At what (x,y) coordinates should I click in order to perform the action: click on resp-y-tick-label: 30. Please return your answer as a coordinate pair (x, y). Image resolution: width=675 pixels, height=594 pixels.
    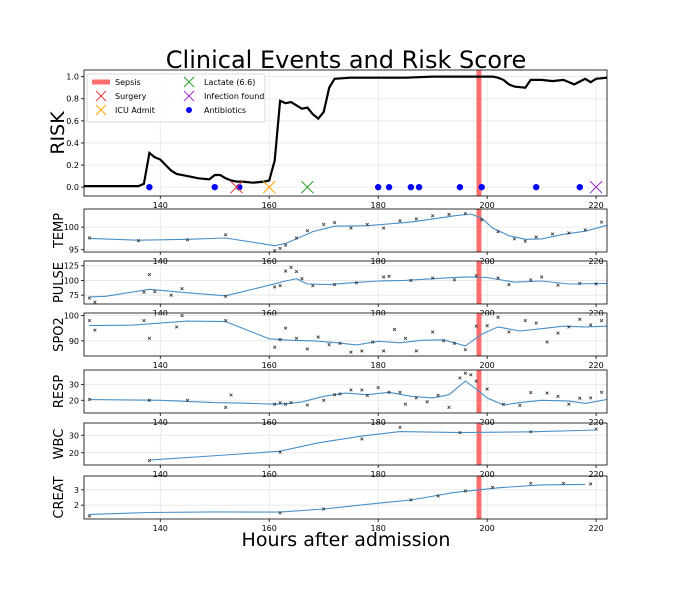
    Looking at the image, I should click on (74, 384).